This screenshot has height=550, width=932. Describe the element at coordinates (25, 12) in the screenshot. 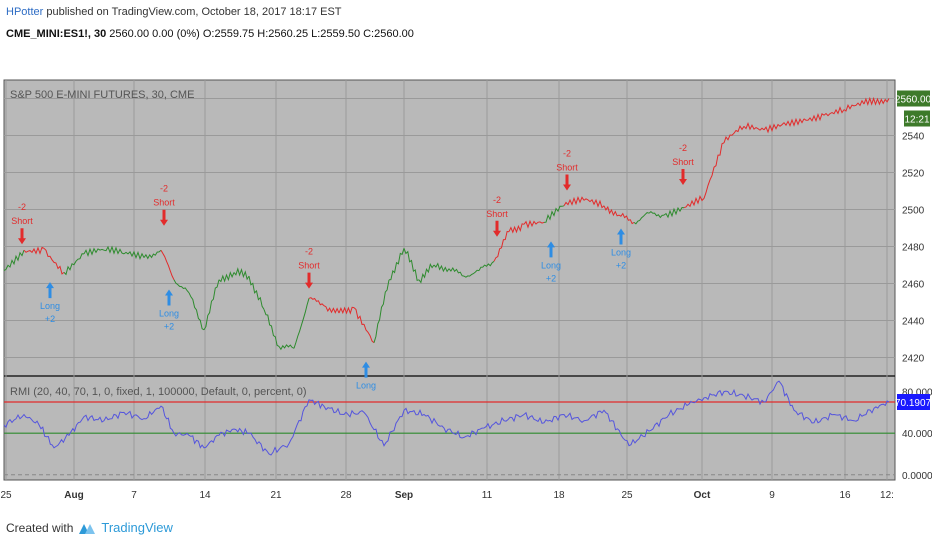

I see `author-link: HPotter` at that location.